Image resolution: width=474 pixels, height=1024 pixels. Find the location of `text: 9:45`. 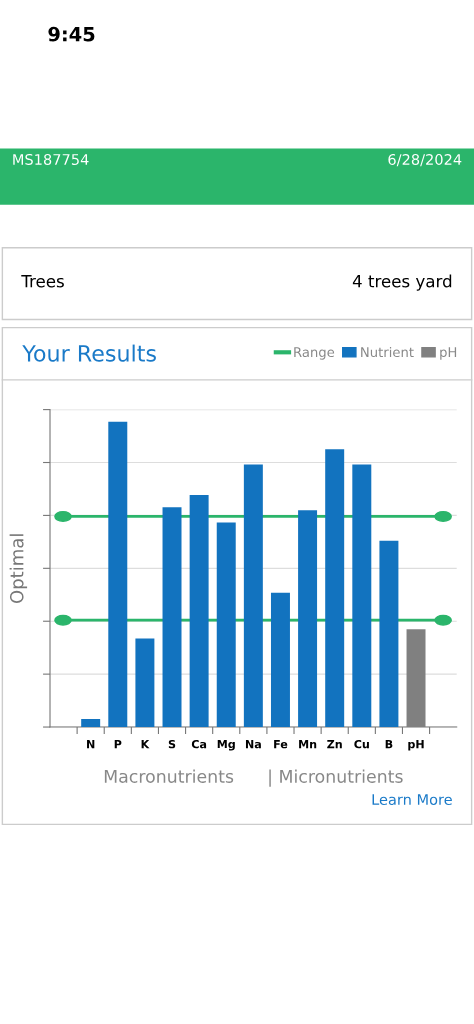

text: 9:45 is located at coordinates (71, 34).